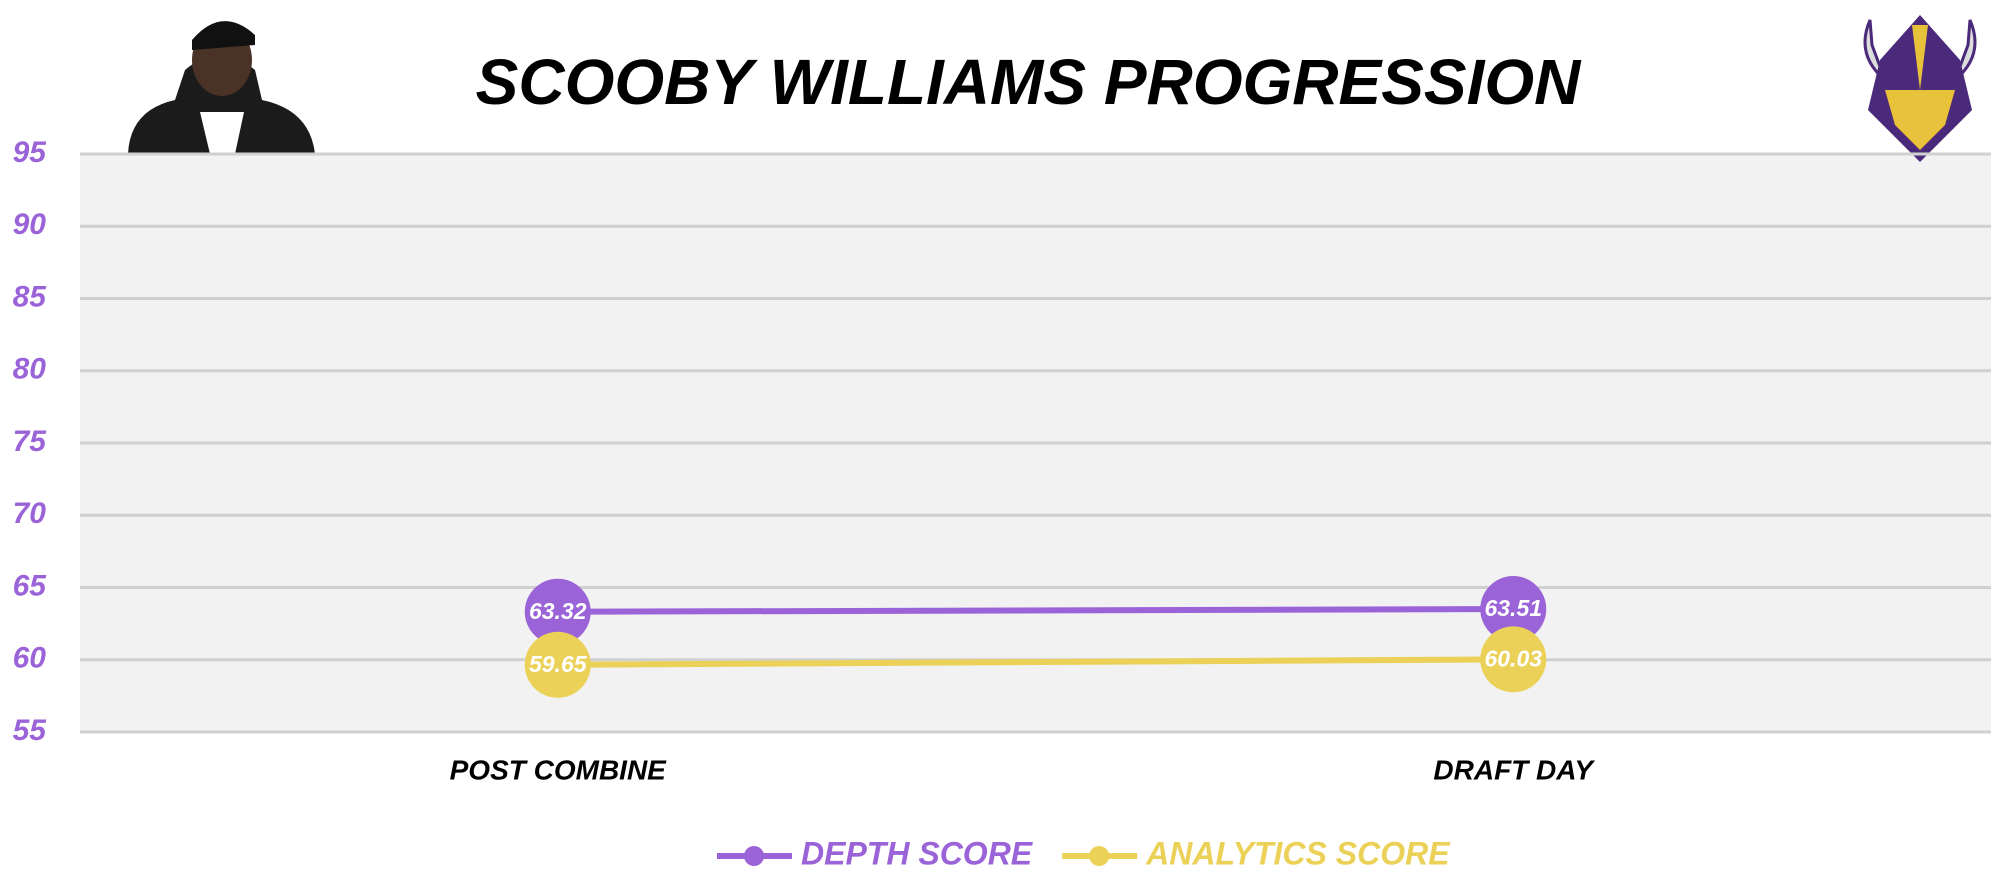 This screenshot has width=2004, height=888. What do you see at coordinates (30, 152) in the screenshot?
I see `y-tick-label: 95` at bounding box center [30, 152].